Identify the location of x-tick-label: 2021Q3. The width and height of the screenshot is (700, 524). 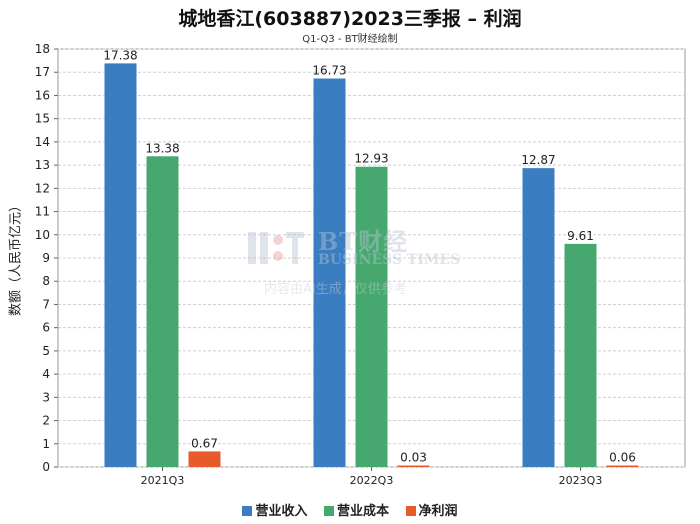
(163, 480).